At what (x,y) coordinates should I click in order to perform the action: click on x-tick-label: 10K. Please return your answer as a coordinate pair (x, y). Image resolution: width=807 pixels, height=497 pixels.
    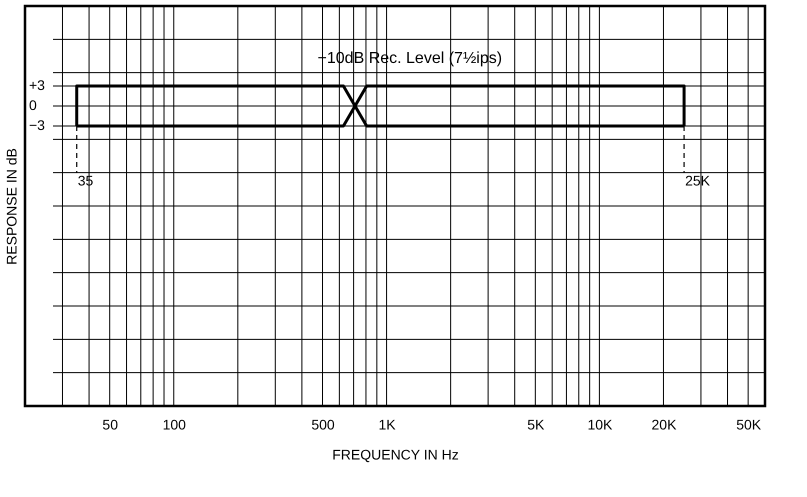
    Looking at the image, I should click on (600, 424).